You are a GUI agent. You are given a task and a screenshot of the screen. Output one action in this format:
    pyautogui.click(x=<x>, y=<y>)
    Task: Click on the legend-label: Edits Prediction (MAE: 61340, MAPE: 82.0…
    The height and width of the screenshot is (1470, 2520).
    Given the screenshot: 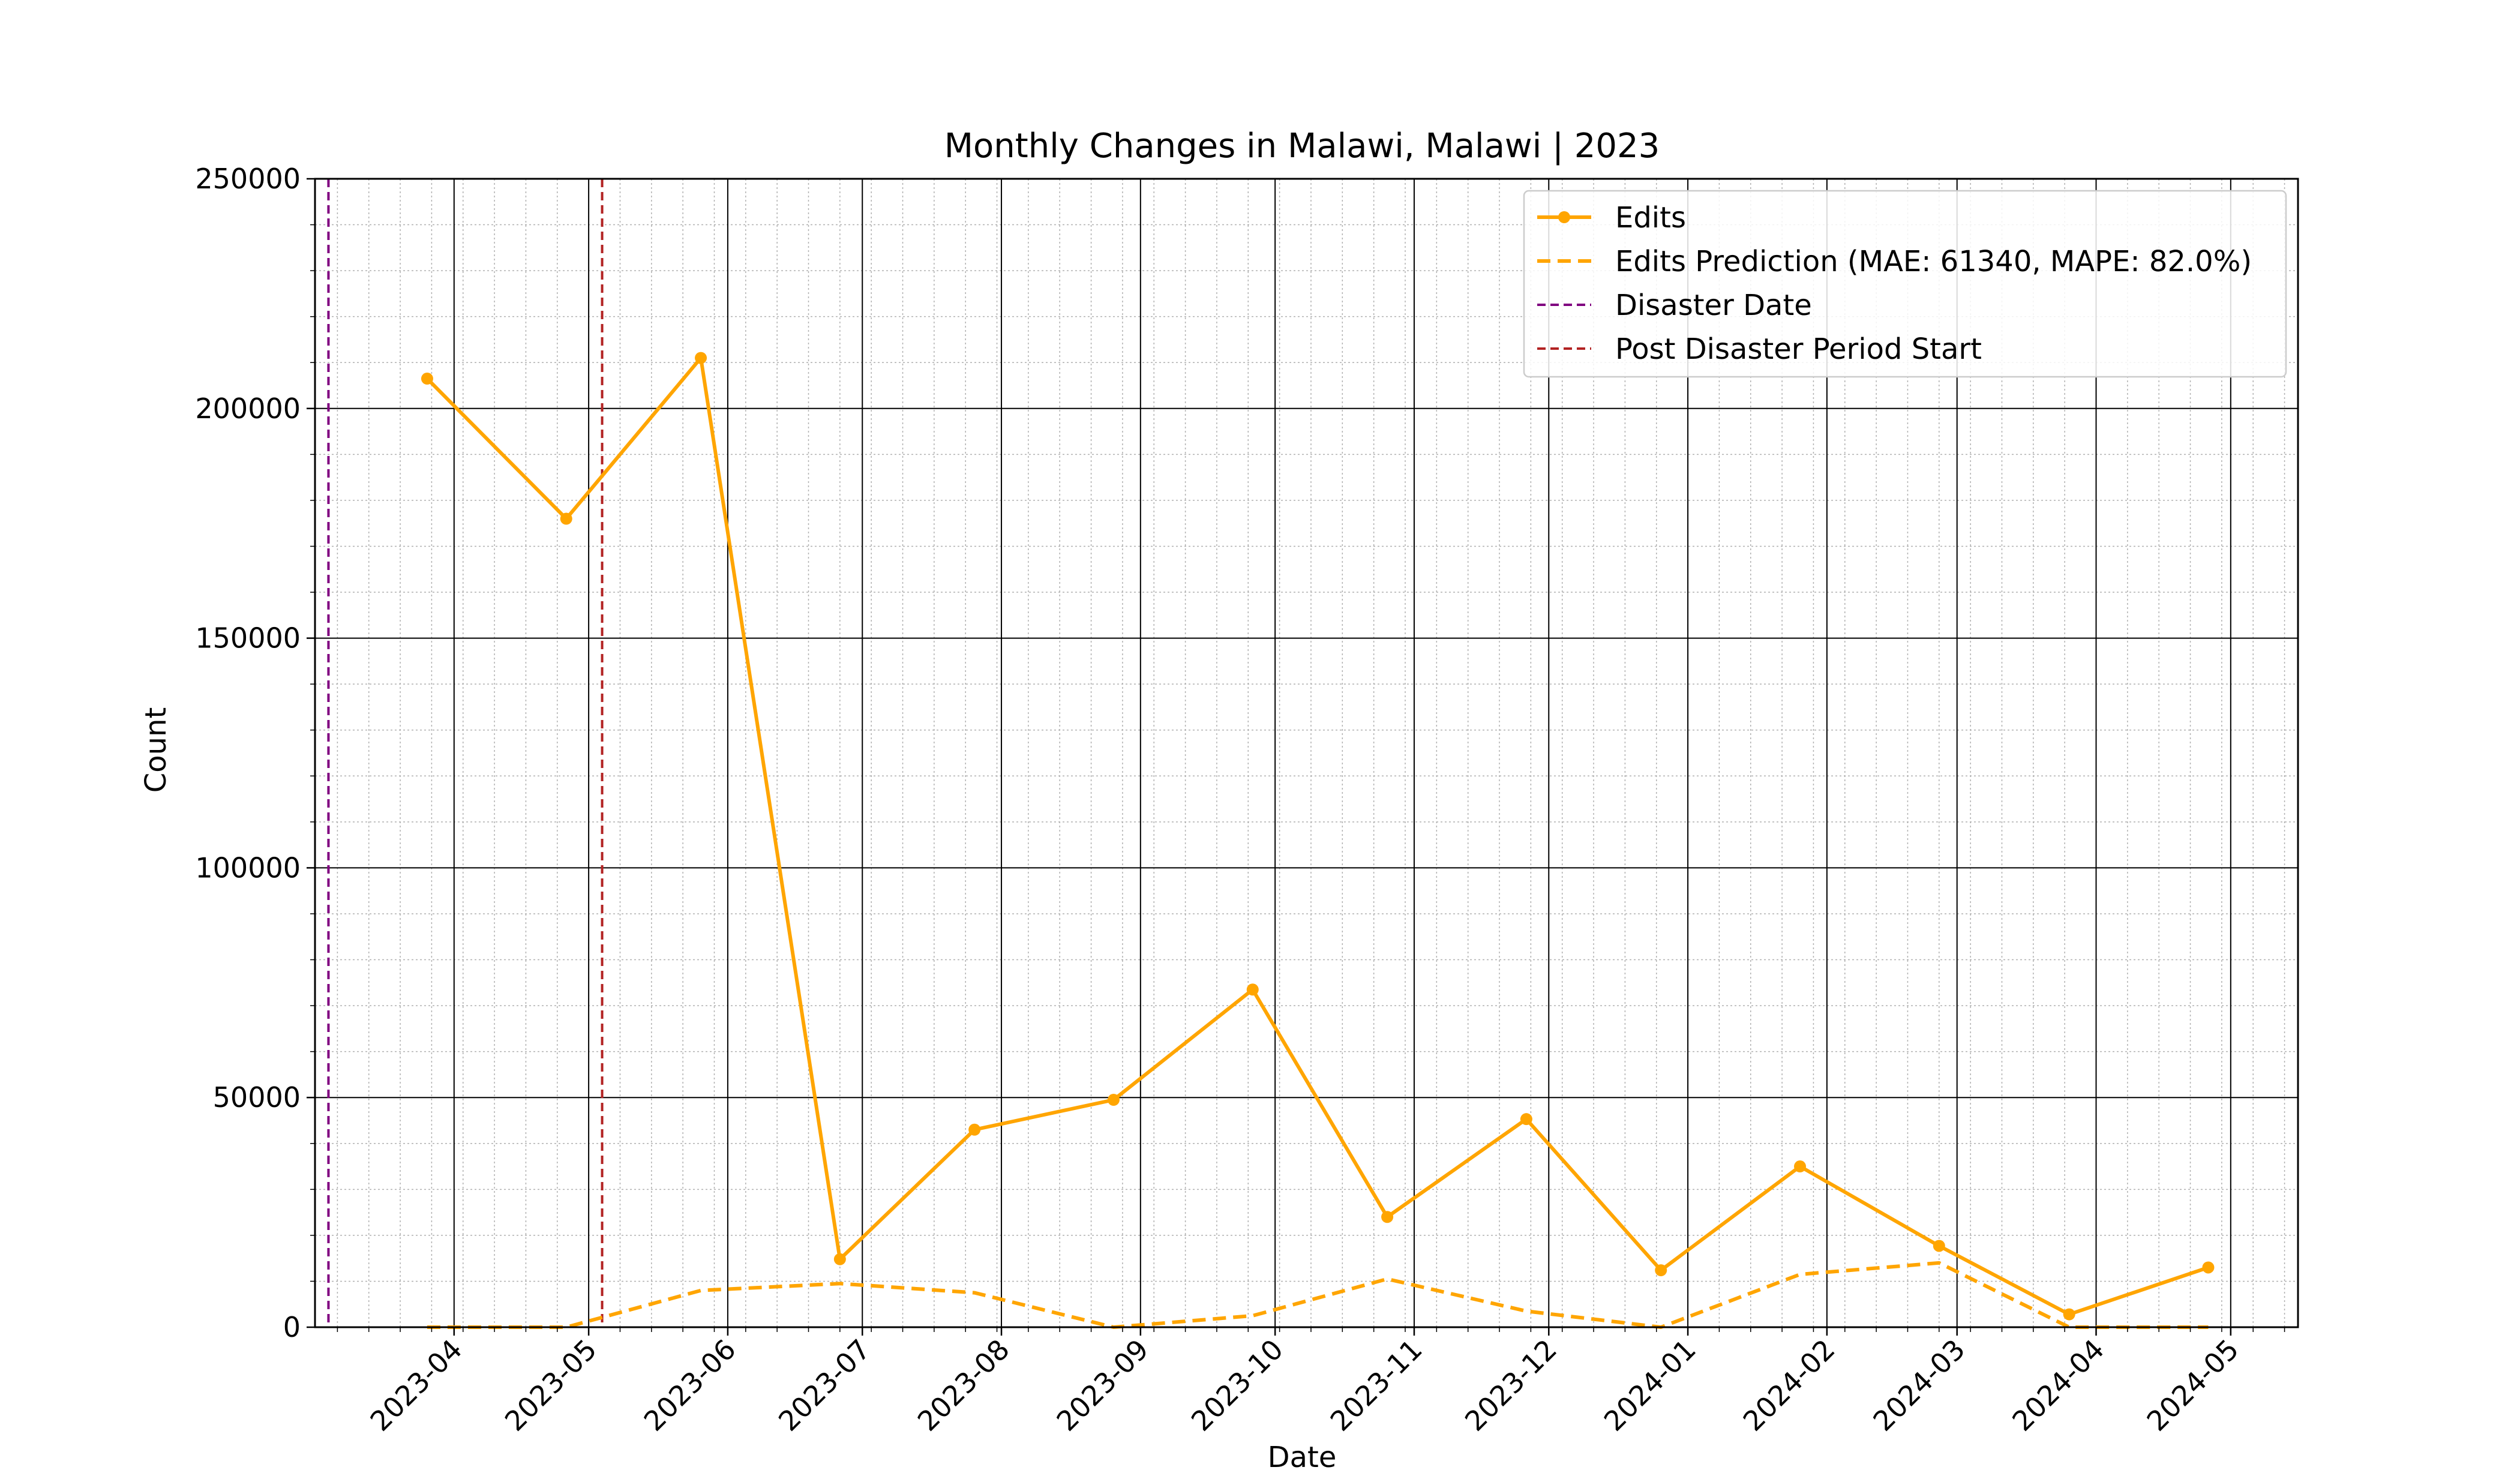 What is the action you would take?
    pyautogui.click(x=1933, y=261)
    